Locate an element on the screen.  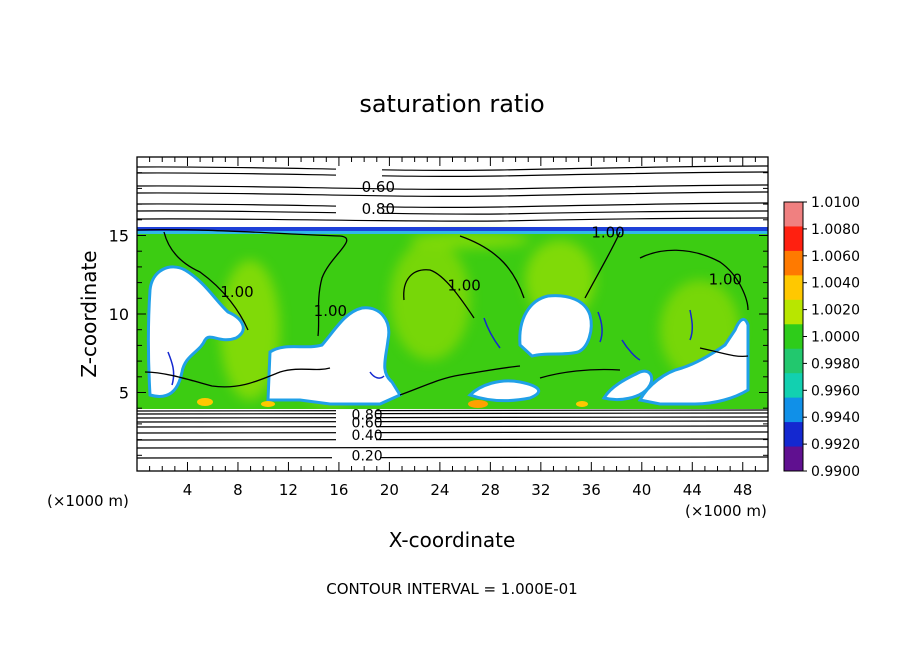
contour-label: 0.40 is located at coordinates (367, 436).